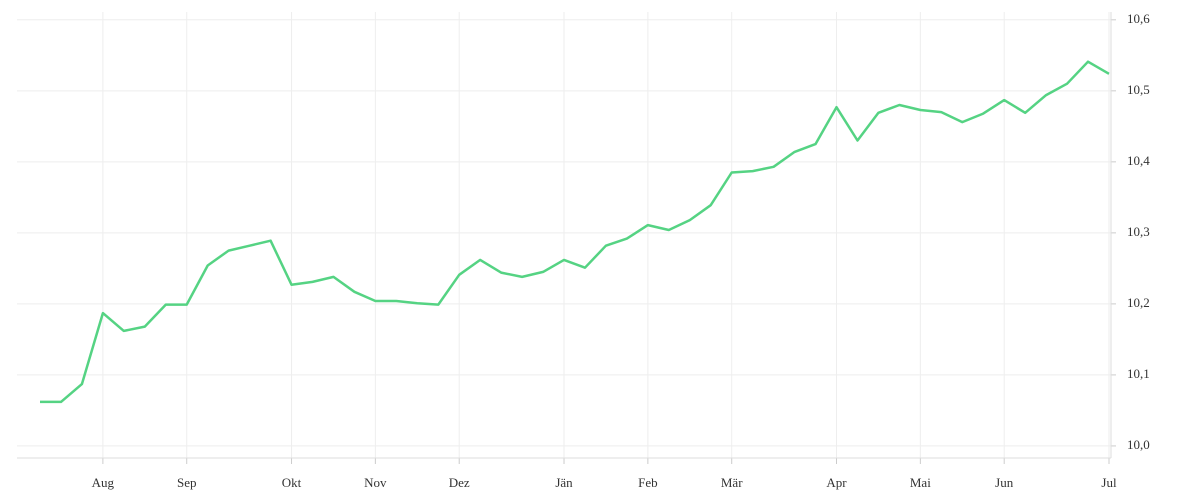  I want to click on x-tick-label: Aug, so click(103, 482).